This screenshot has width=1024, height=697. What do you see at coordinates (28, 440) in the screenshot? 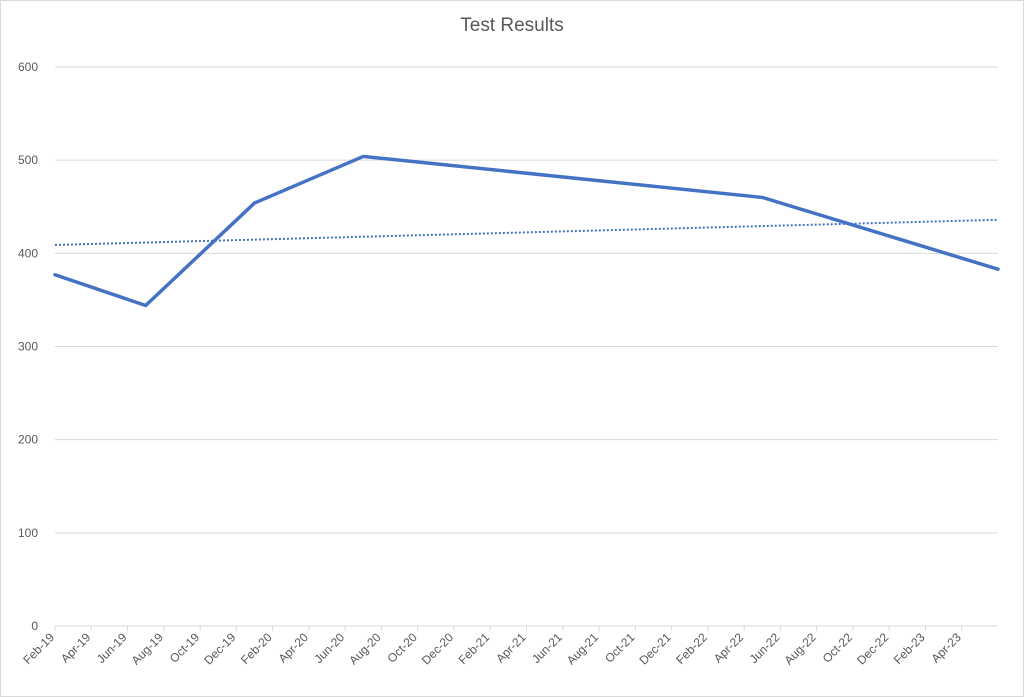
I see `y-tick-label: 200` at bounding box center [28, 440].